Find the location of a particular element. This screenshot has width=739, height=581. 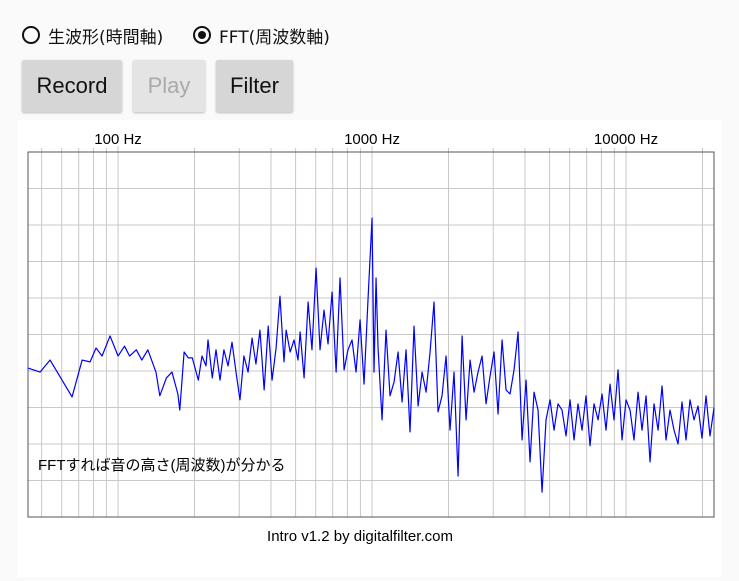

button: Record is located at coordinates (72, 86).